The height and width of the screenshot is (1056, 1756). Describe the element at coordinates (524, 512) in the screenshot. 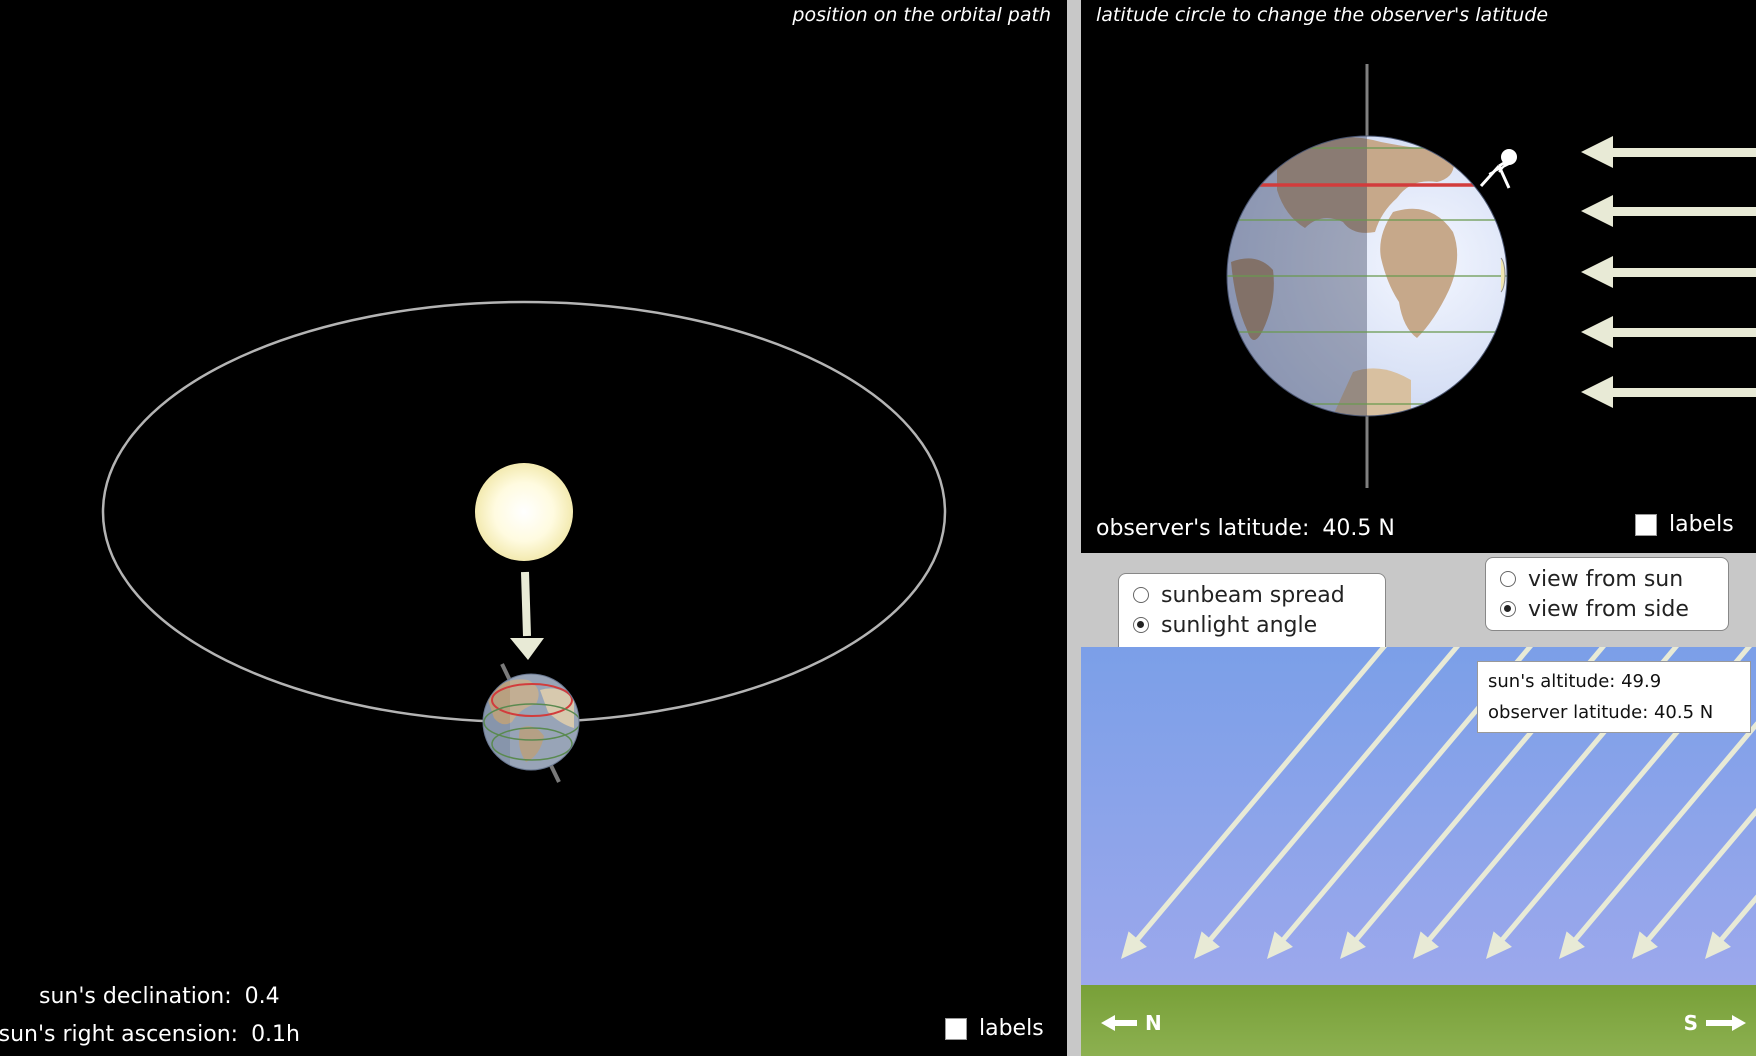

I see `sun-icon` at that location.